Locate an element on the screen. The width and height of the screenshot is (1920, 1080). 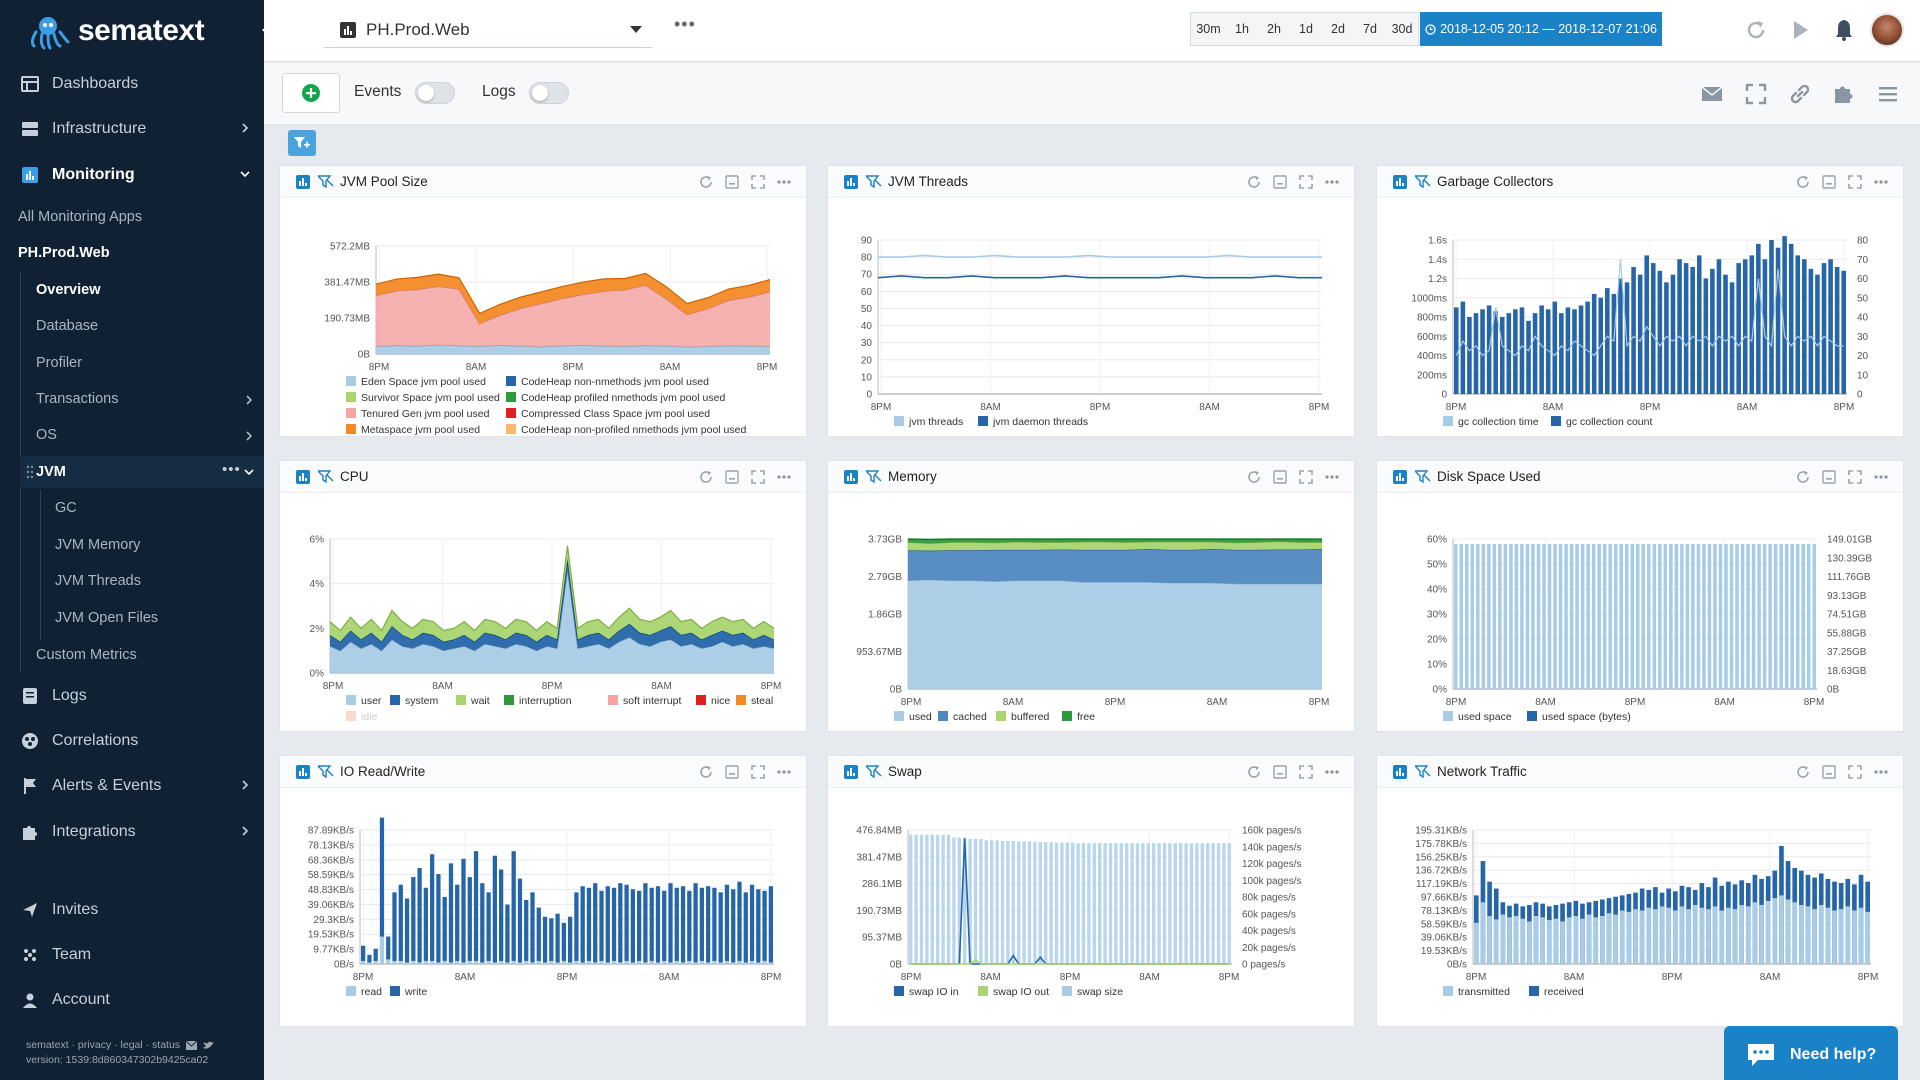
legend-label: Eden Space jvm pool used is located at coordinates (423, 382).